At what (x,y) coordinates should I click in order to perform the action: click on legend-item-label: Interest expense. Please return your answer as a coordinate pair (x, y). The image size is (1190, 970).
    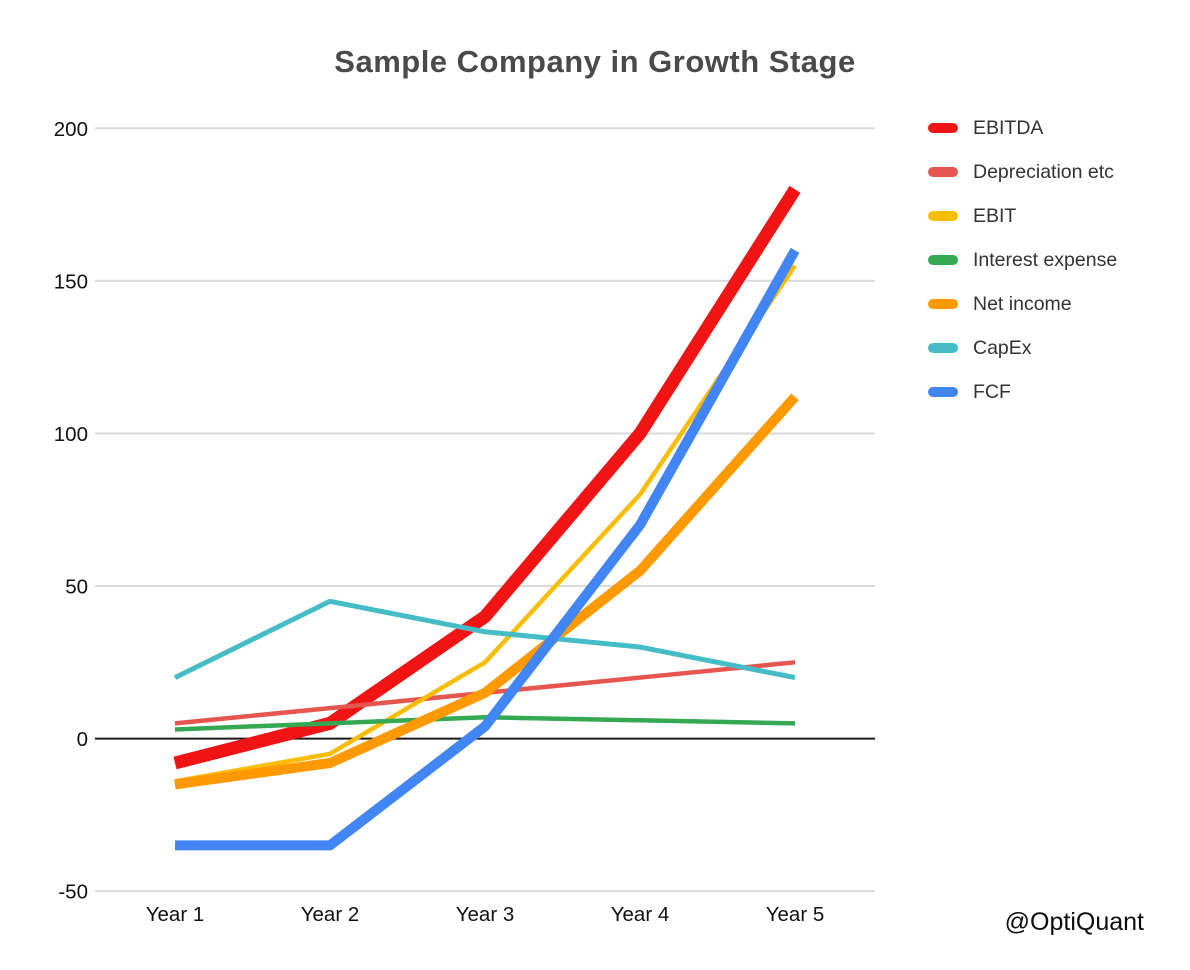
    Looking at the image, I should click on (1045, 259).